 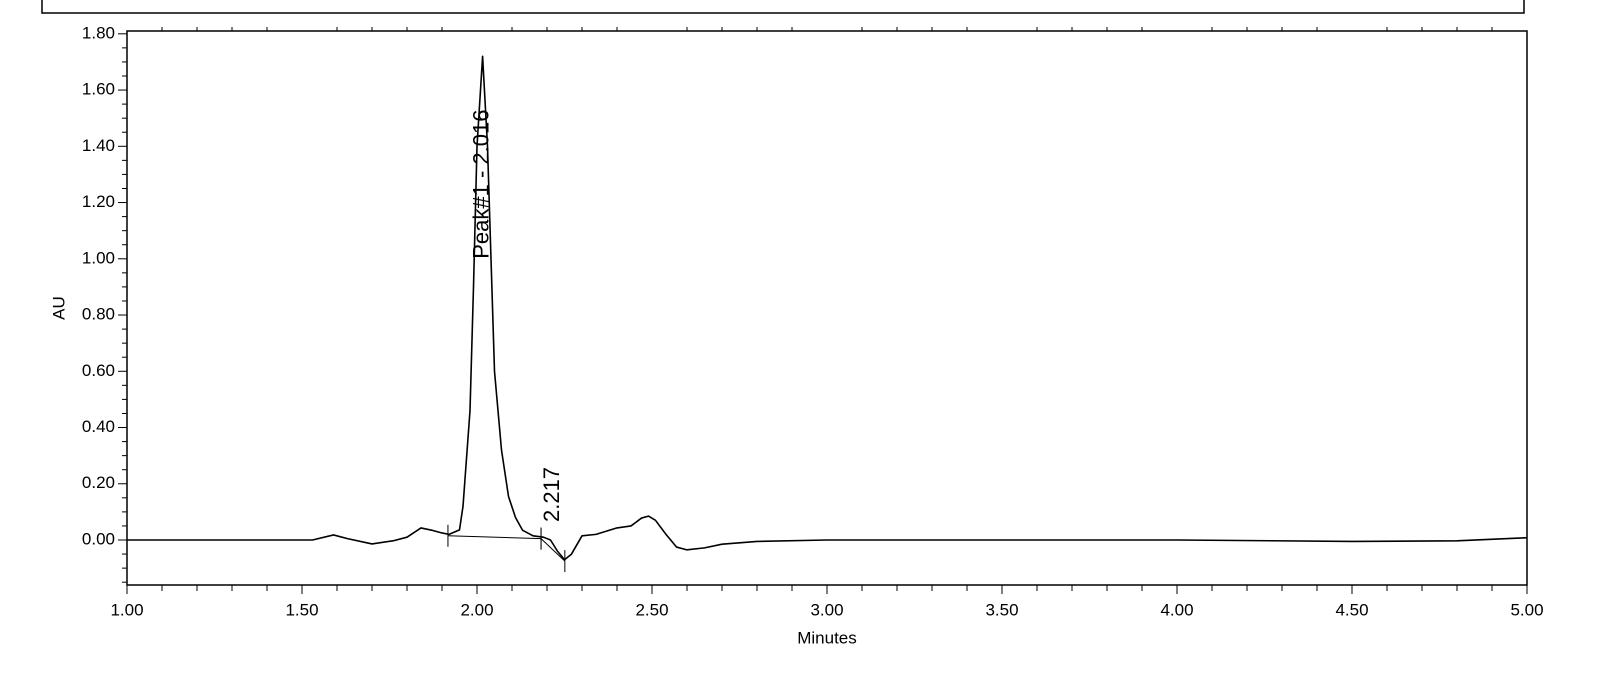 What do you see at coordinates (98, 257) in the screenshot?
I see `y-tick-label: 1.00` at bounding box center [98, 257].